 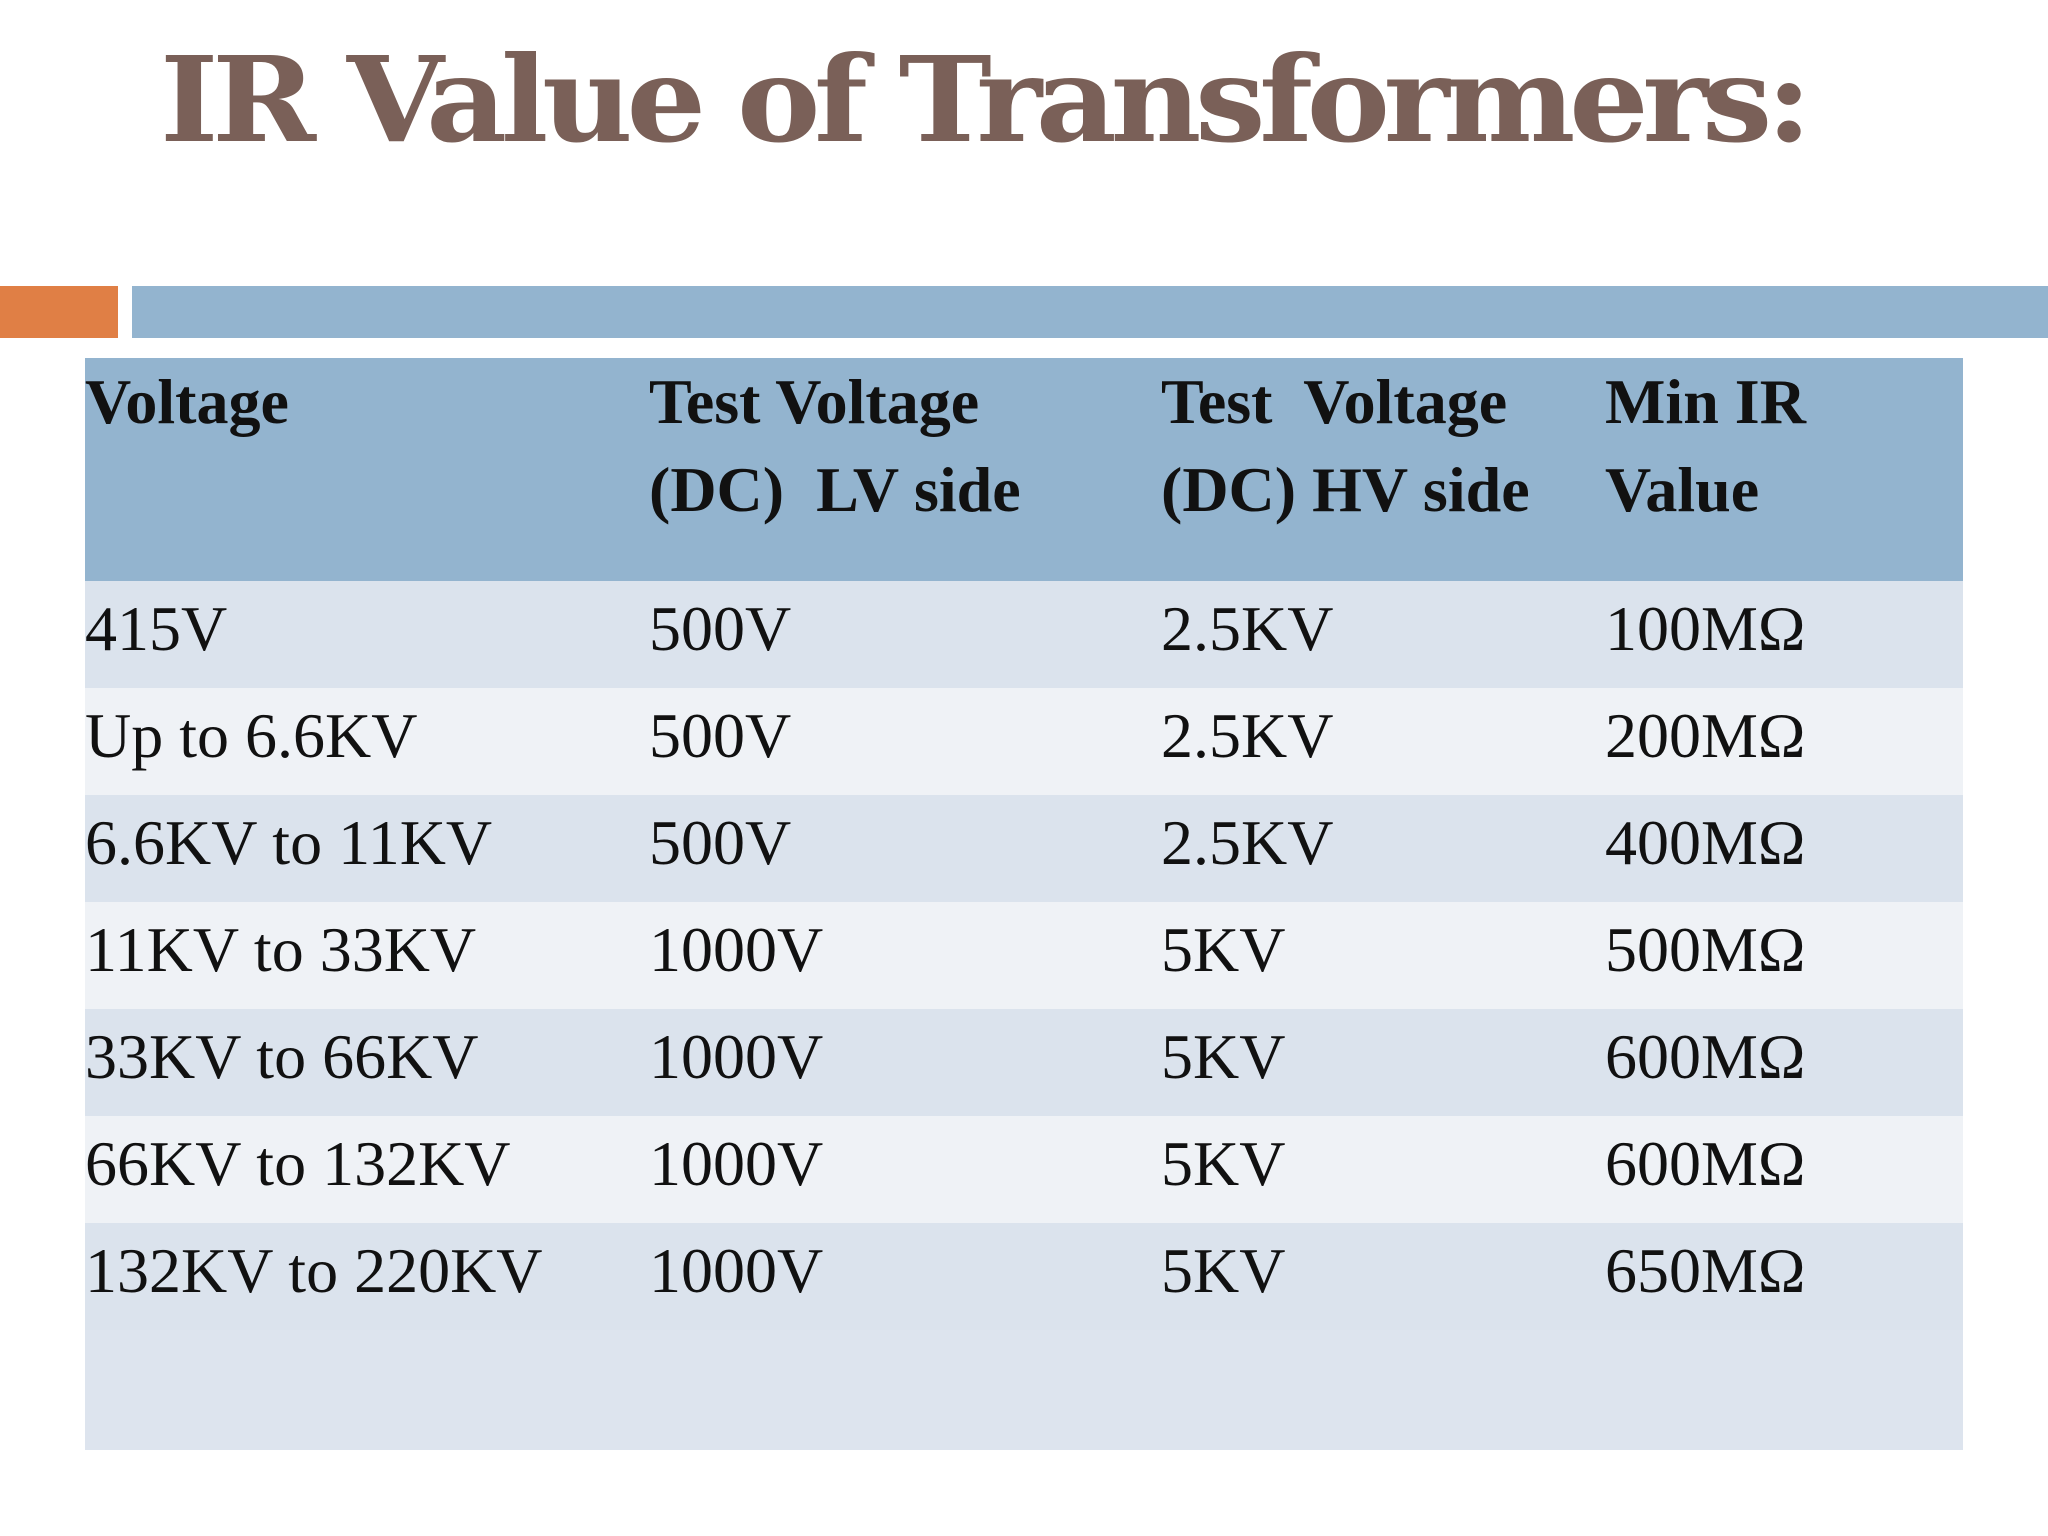 What do you see at coordinates (1334, 401) in the screenshot?
I see `header-test-voltage-hv-line-1: Test Voltage` at bounding box center [1334, 401].